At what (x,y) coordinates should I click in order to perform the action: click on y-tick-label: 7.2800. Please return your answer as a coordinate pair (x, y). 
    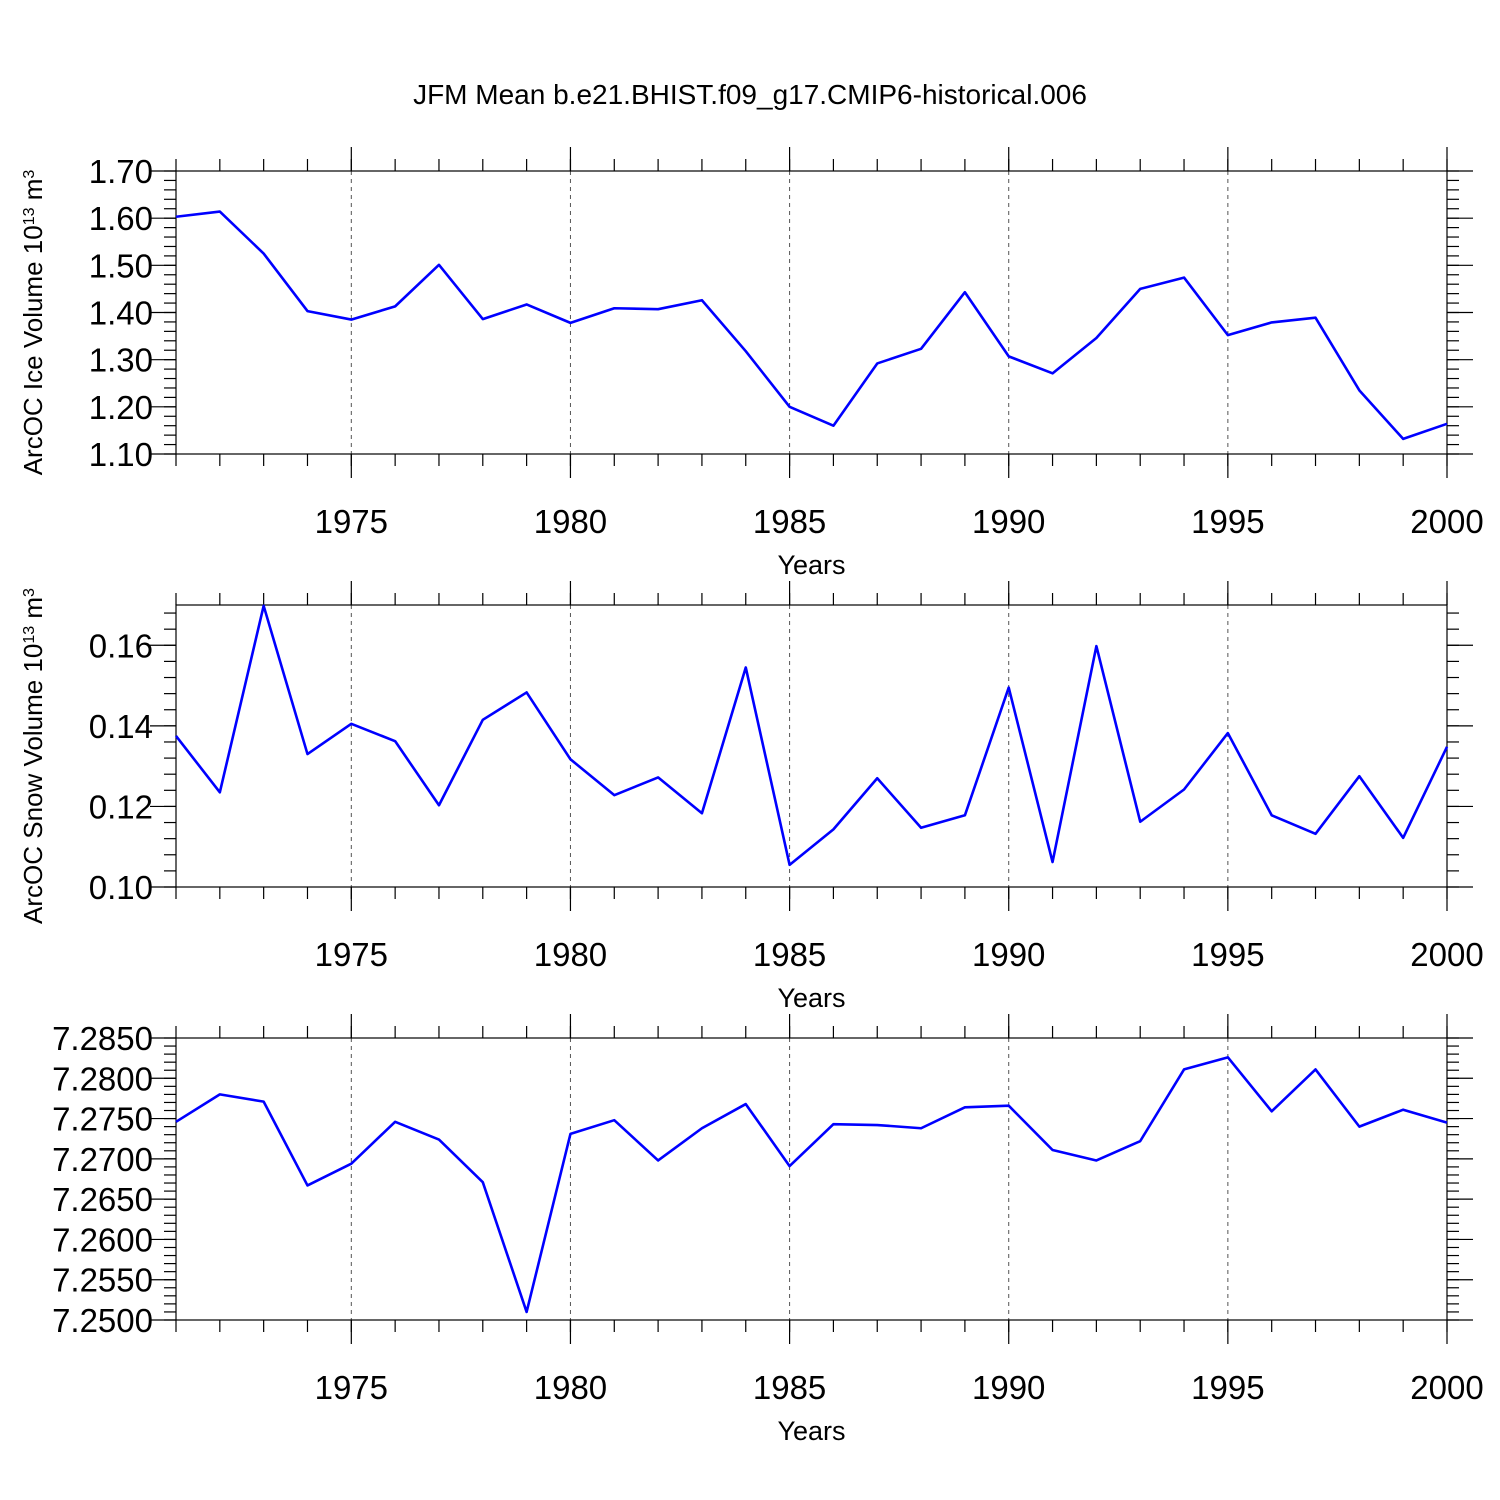
    Looking at the image, I should click on (102, 1078).